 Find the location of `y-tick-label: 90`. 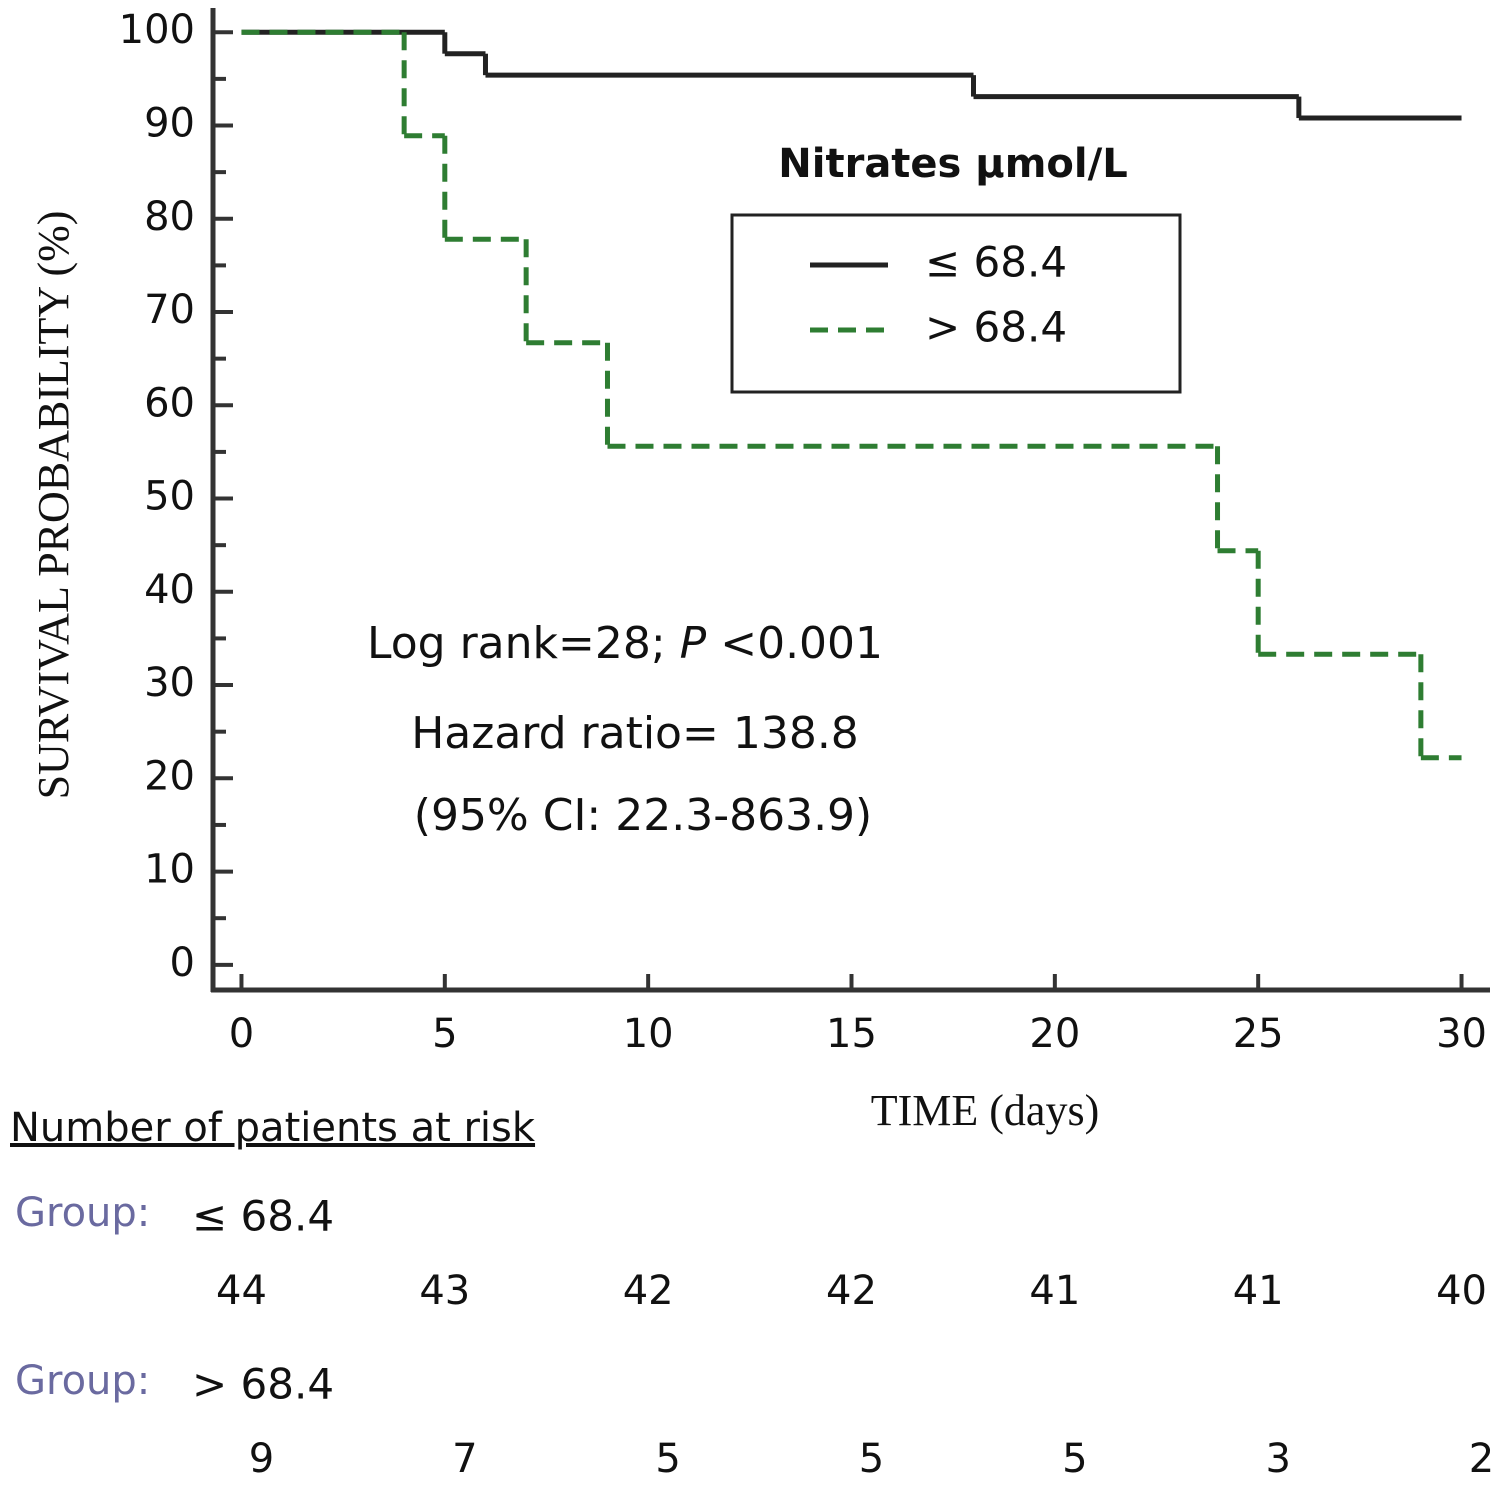

y-tick-label: 90 is located at coordinates (169, 124).